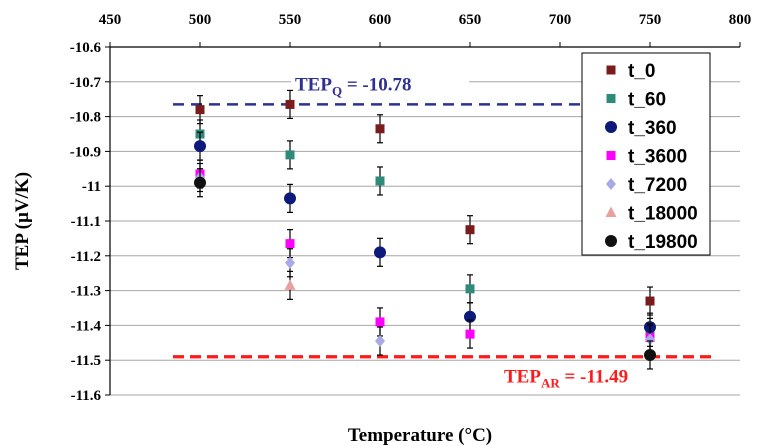 This screenshot has height=446, width=757. Describe the element at coordinates (86, 222) in the screenshot. I see `y-tick-label: -11.1` at that location.